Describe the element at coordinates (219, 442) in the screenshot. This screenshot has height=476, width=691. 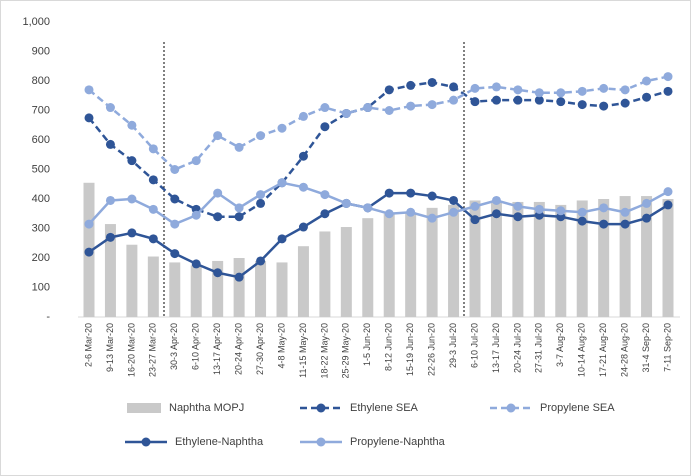
I see `legend-label: Ethylene-Naphtha` at that location.